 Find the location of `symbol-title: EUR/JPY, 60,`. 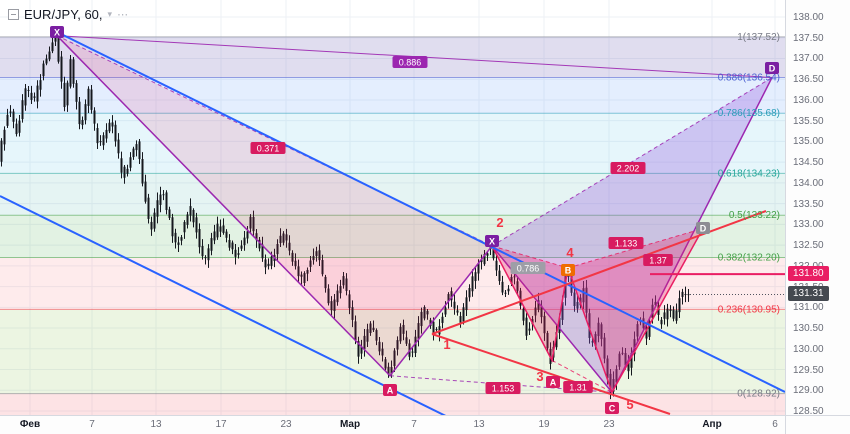

symbol-title: EUR/JPY, 60, is located at coordinates (63, 14).